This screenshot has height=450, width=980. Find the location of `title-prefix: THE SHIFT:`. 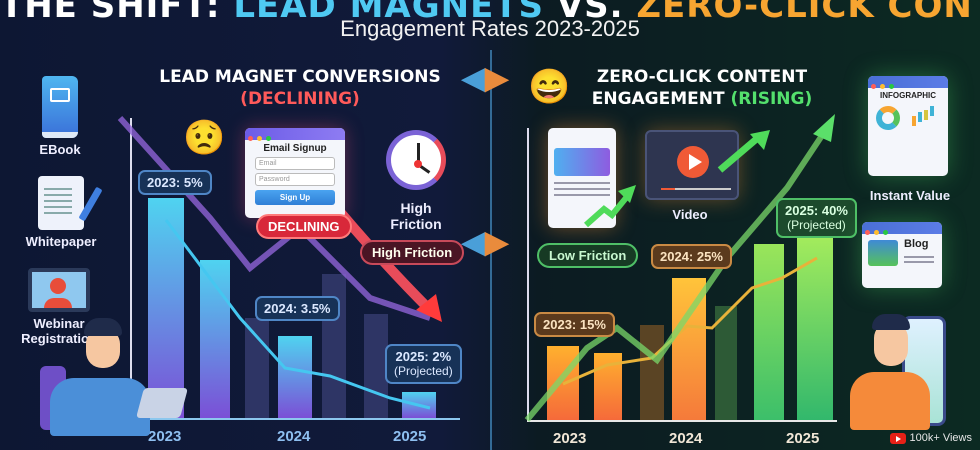

title-prefix: THE SHIFT: is located at coordinates (110, 13).